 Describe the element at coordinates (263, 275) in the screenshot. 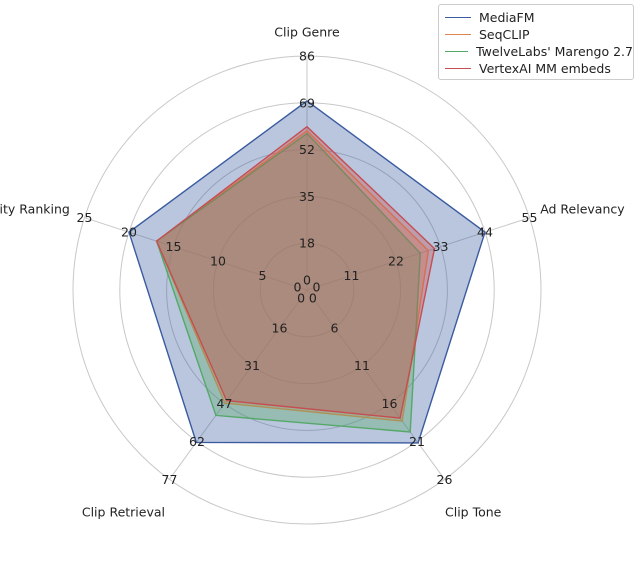

I see `tick-label-clip-popularity-ranking-1: 5` at that location.